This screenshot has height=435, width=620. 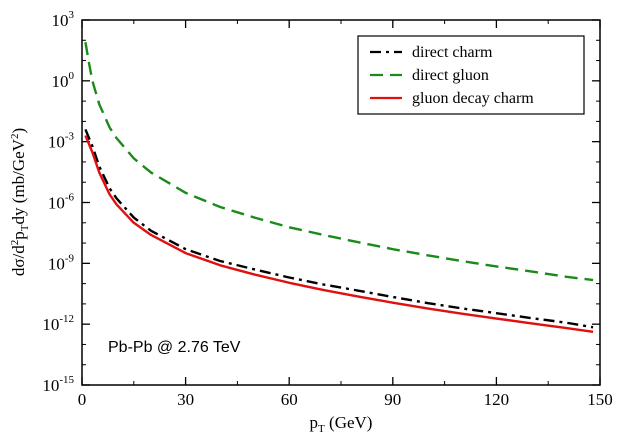 What do you see at coordinates (18, 235) in the screenshot?
I see `y-axis-label-c: p` at bounding box center [18, 235].